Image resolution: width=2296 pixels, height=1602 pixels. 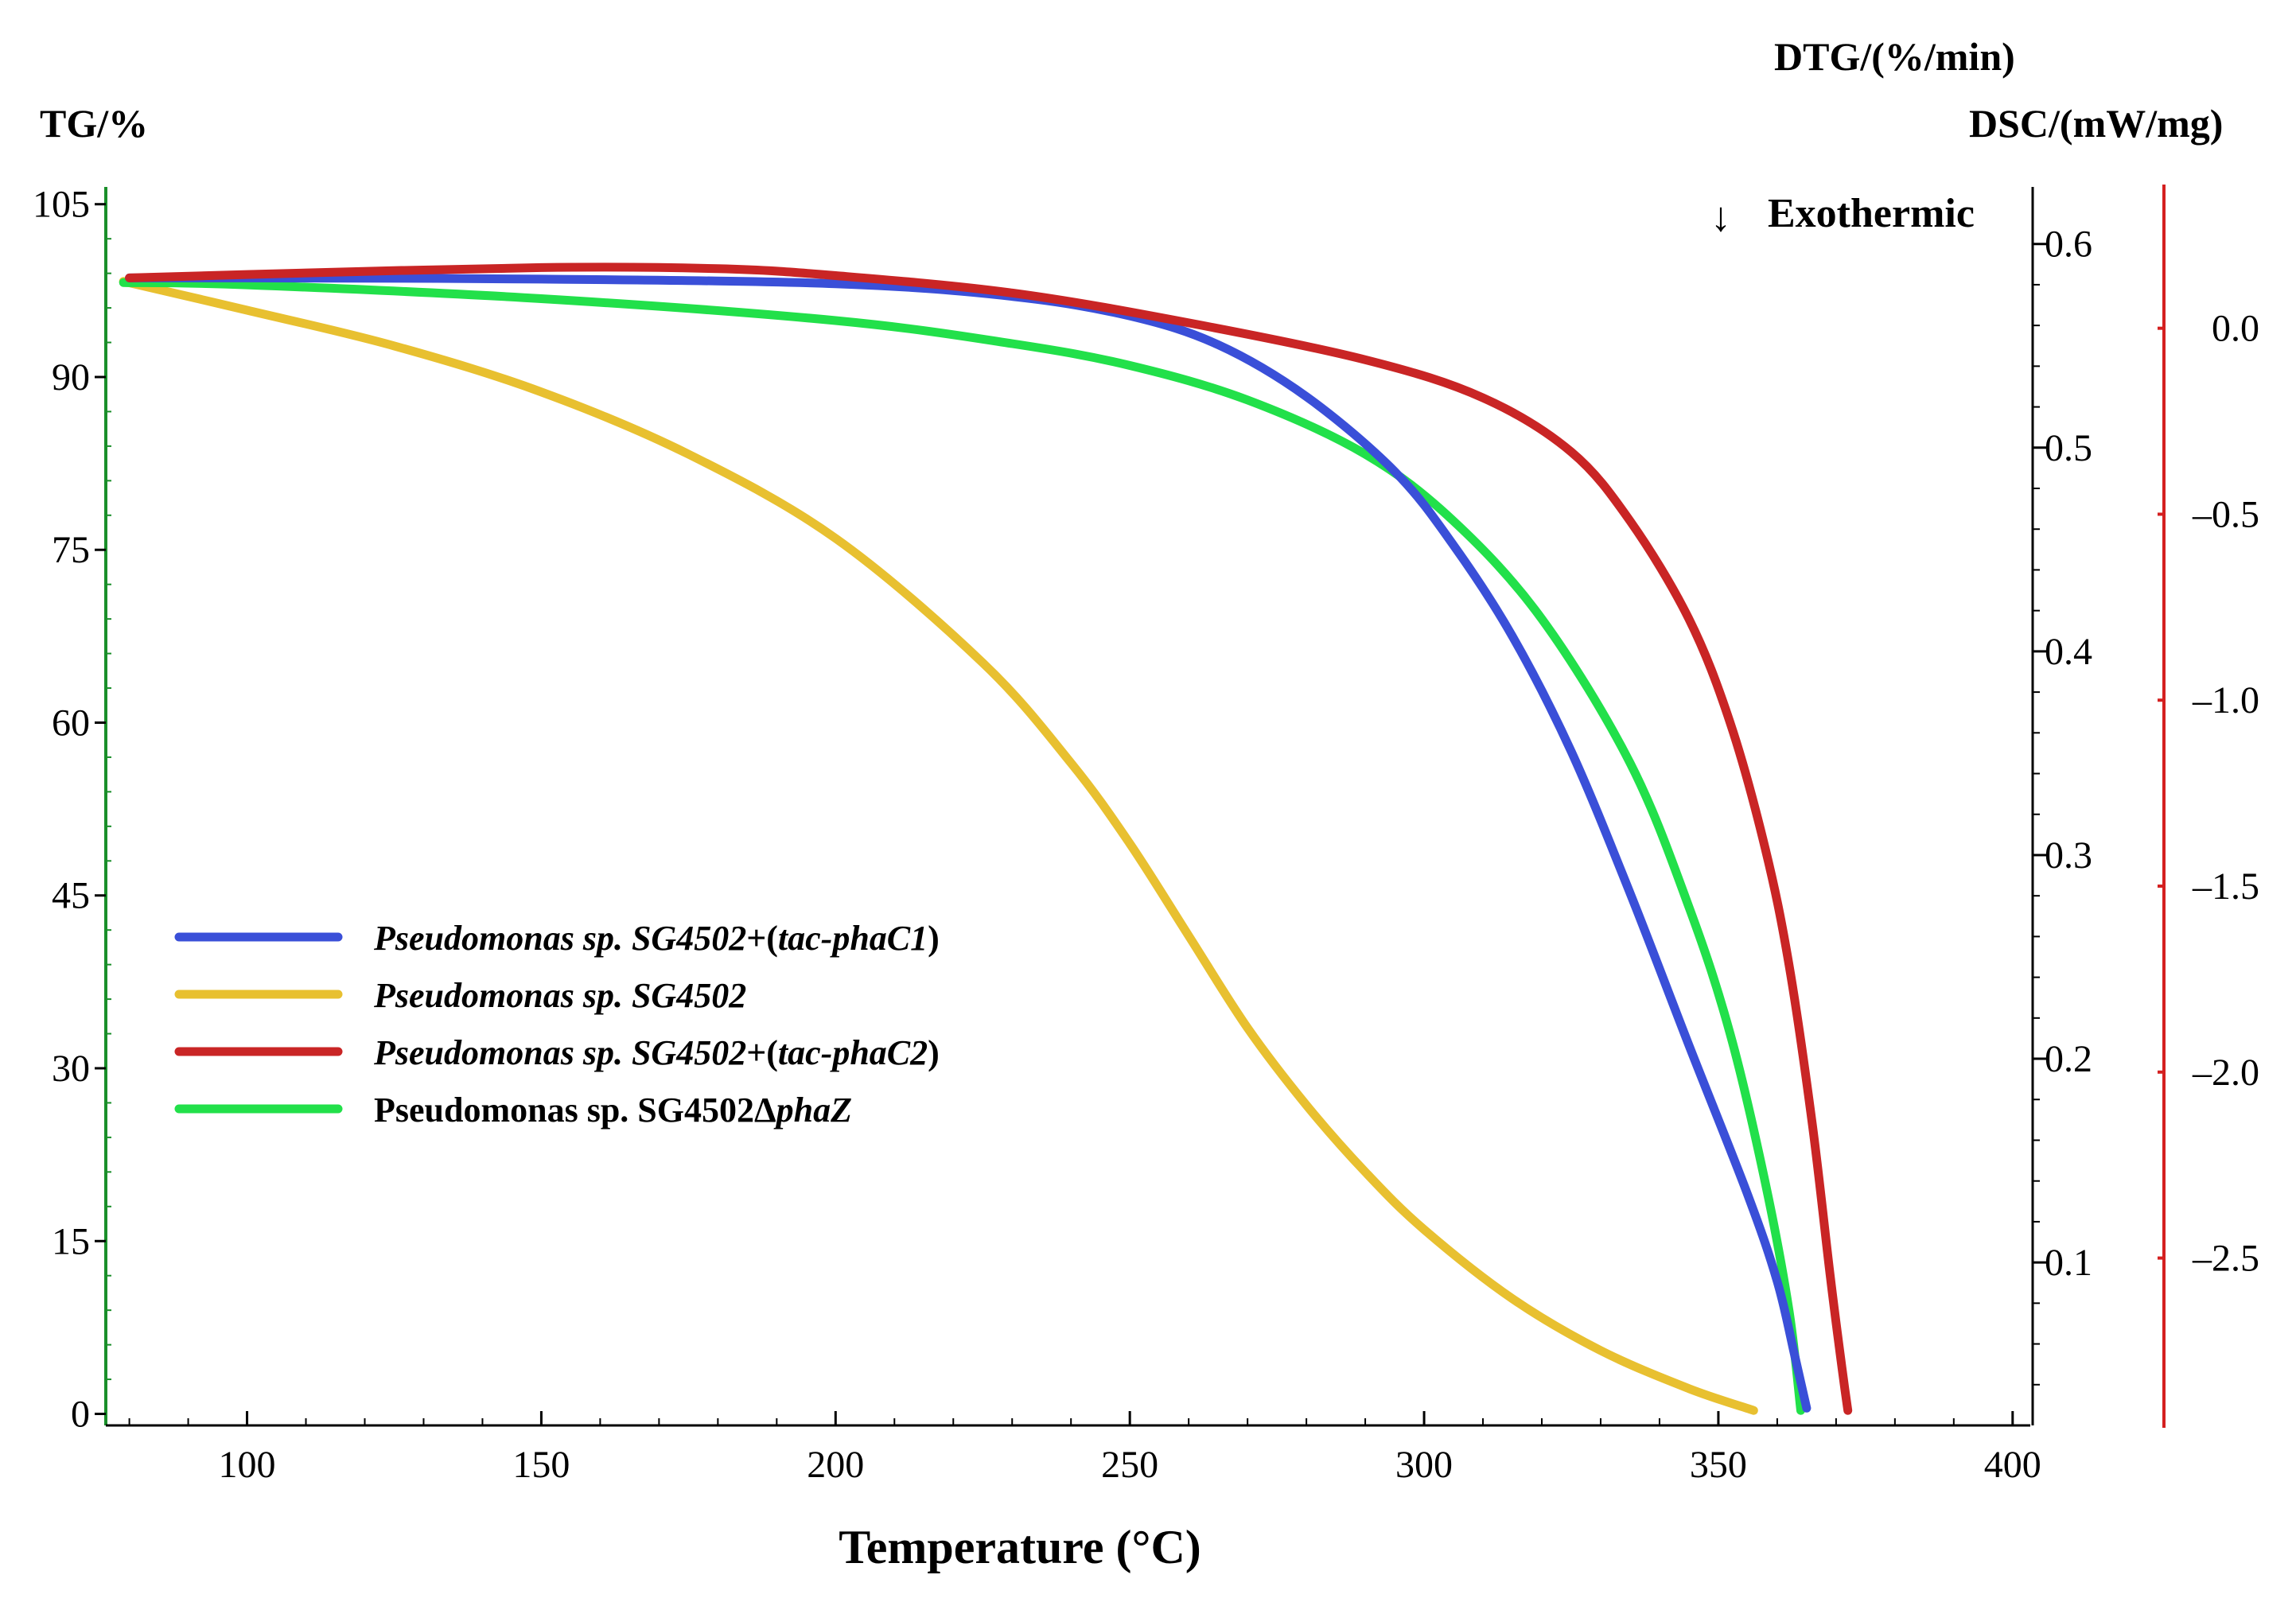 I want to click on dtg-tick-label: 0.6, so click(x=2068, y=245).